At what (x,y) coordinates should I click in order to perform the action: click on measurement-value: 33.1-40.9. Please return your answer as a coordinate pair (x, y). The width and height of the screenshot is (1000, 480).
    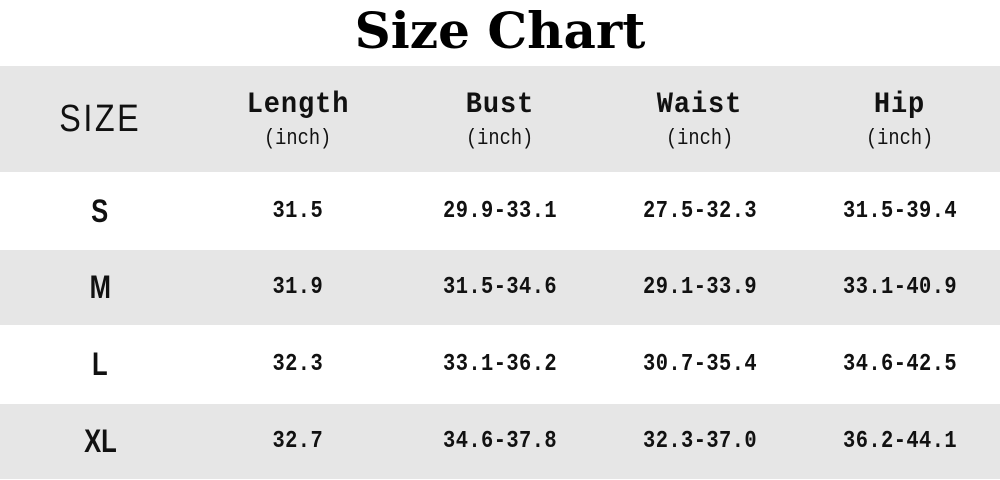
    Looking at the image, I should click on (900, 287).